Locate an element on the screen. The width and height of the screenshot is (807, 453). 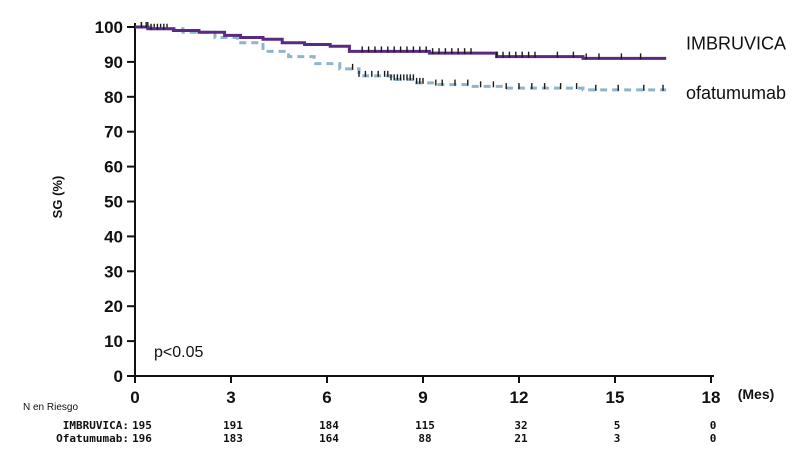
y-tick-label: 100 is located at coordinates (109, 27).